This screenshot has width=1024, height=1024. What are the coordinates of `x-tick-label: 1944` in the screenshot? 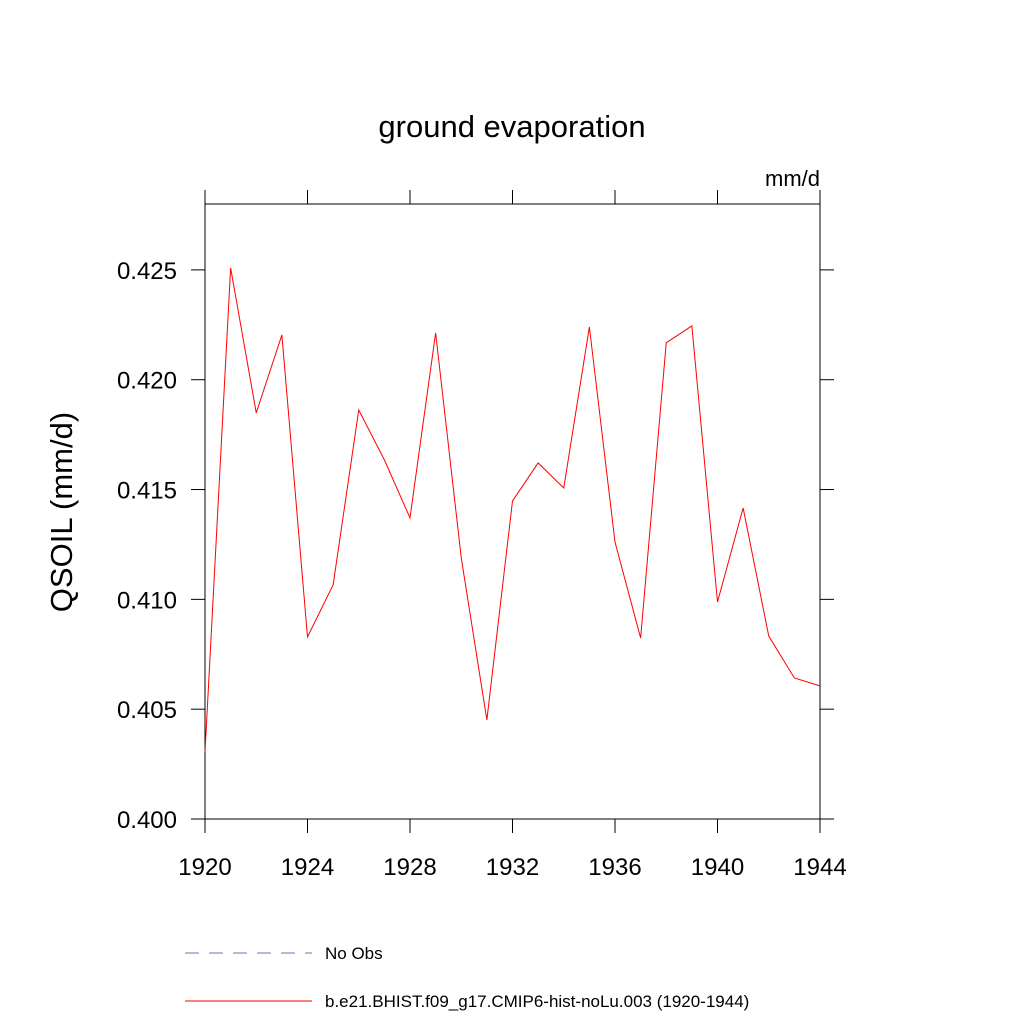 It's located at (819, 867).